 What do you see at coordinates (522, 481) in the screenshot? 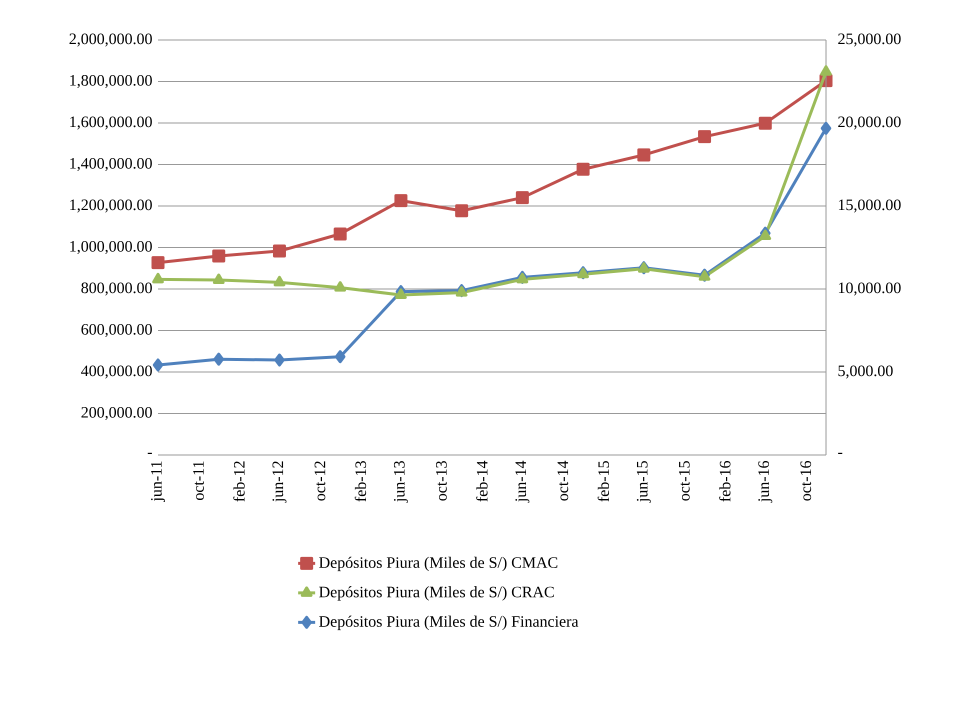
I see `x-tick-label: jun-14` at bounding box center [522, 481].